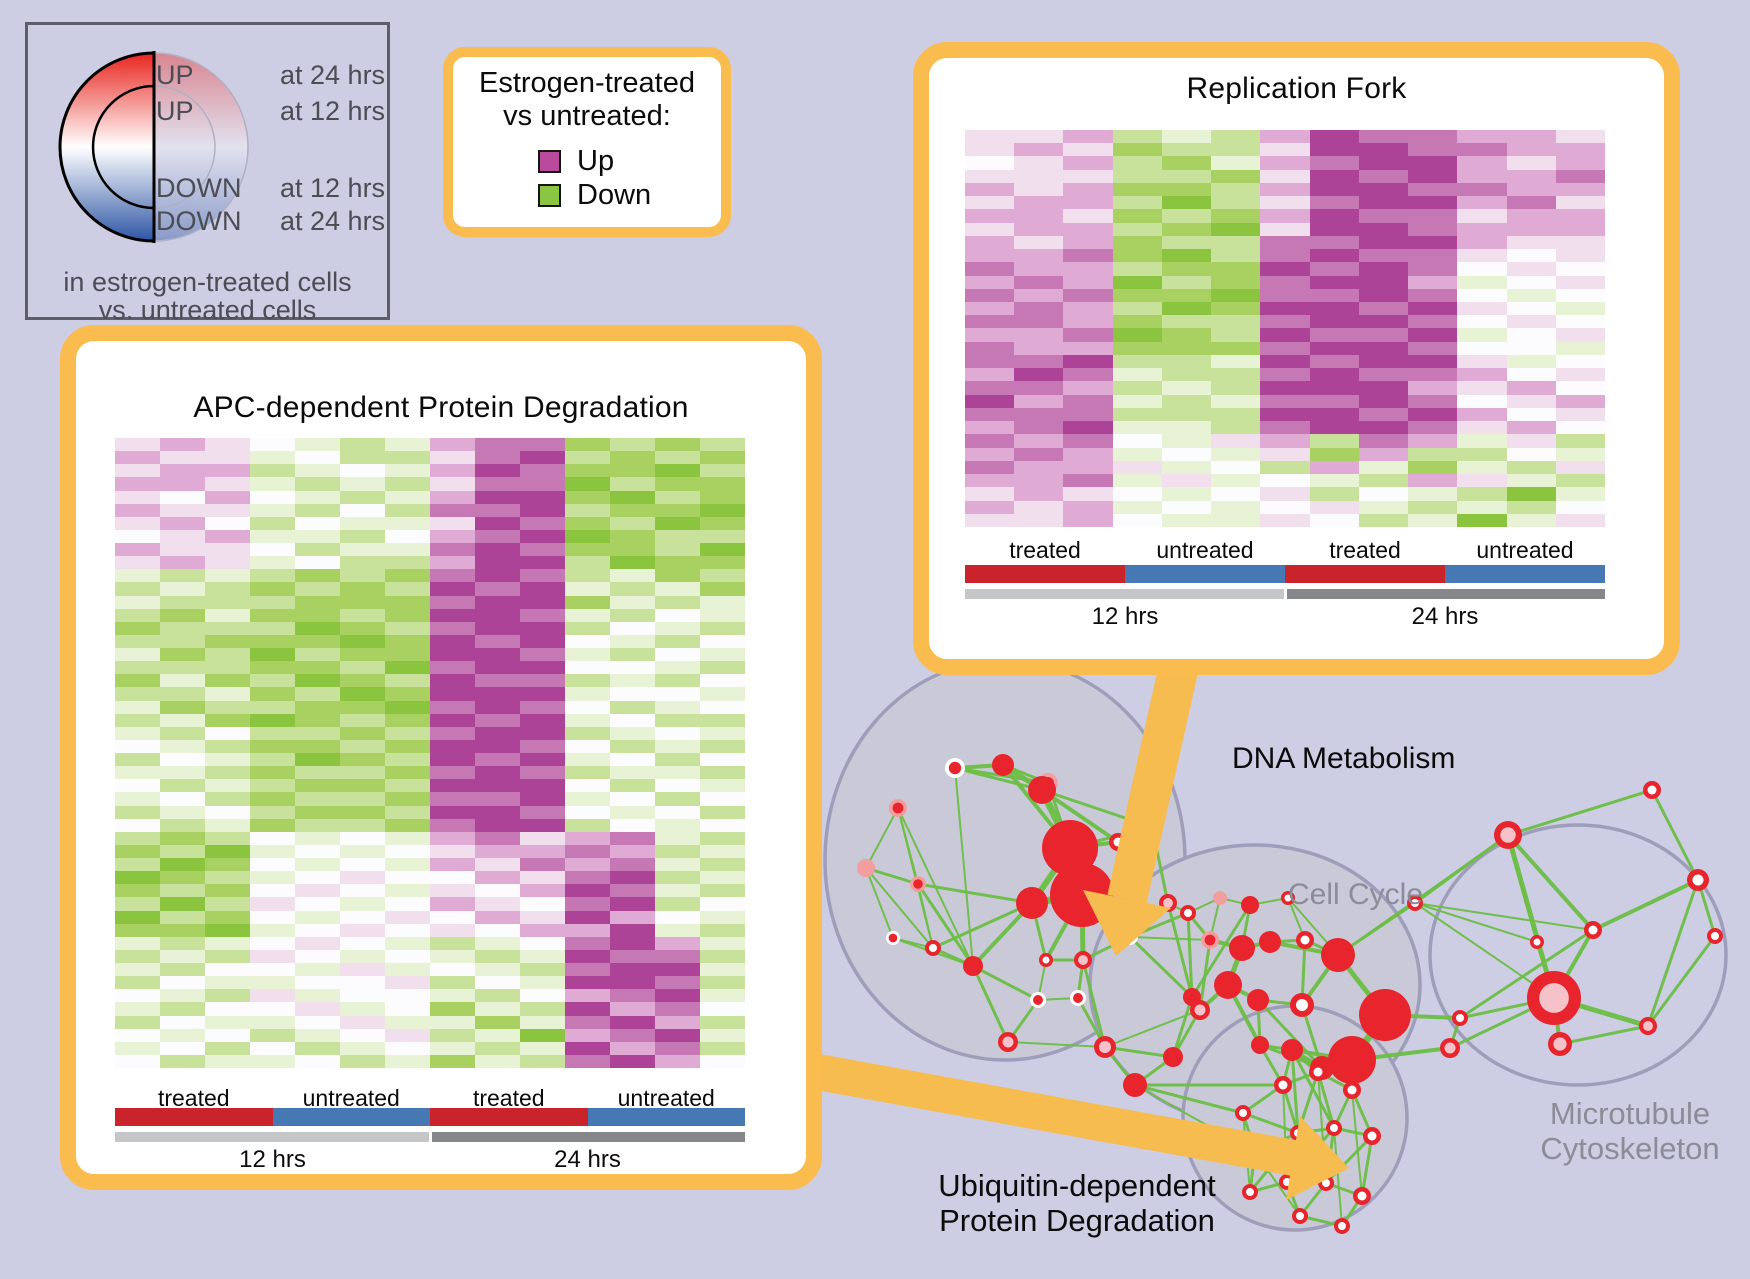 The image size is (1750, 1279). What do you see at coordinates (614, 195) in the screenshot?
I see `down-label: Down` at bounding box center [614, 195].